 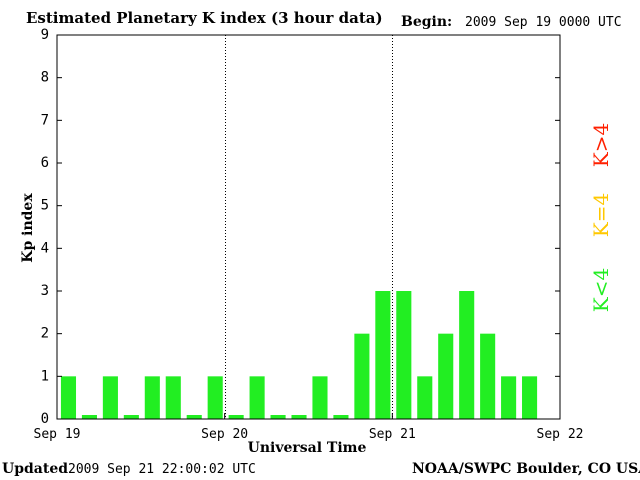 I want to click on updated-value: 2009 Sep 21 22:00:02 UTC, so click(x=162, y=469).